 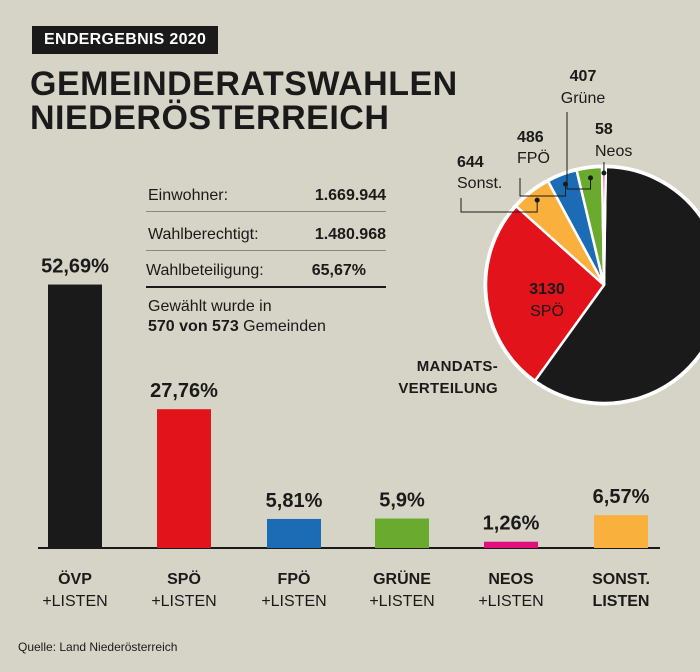 What do you see at coordinates (511, 524) in the screenshot?
I see `bar-value-label: 1,26%` at bounding box center [511, 524].